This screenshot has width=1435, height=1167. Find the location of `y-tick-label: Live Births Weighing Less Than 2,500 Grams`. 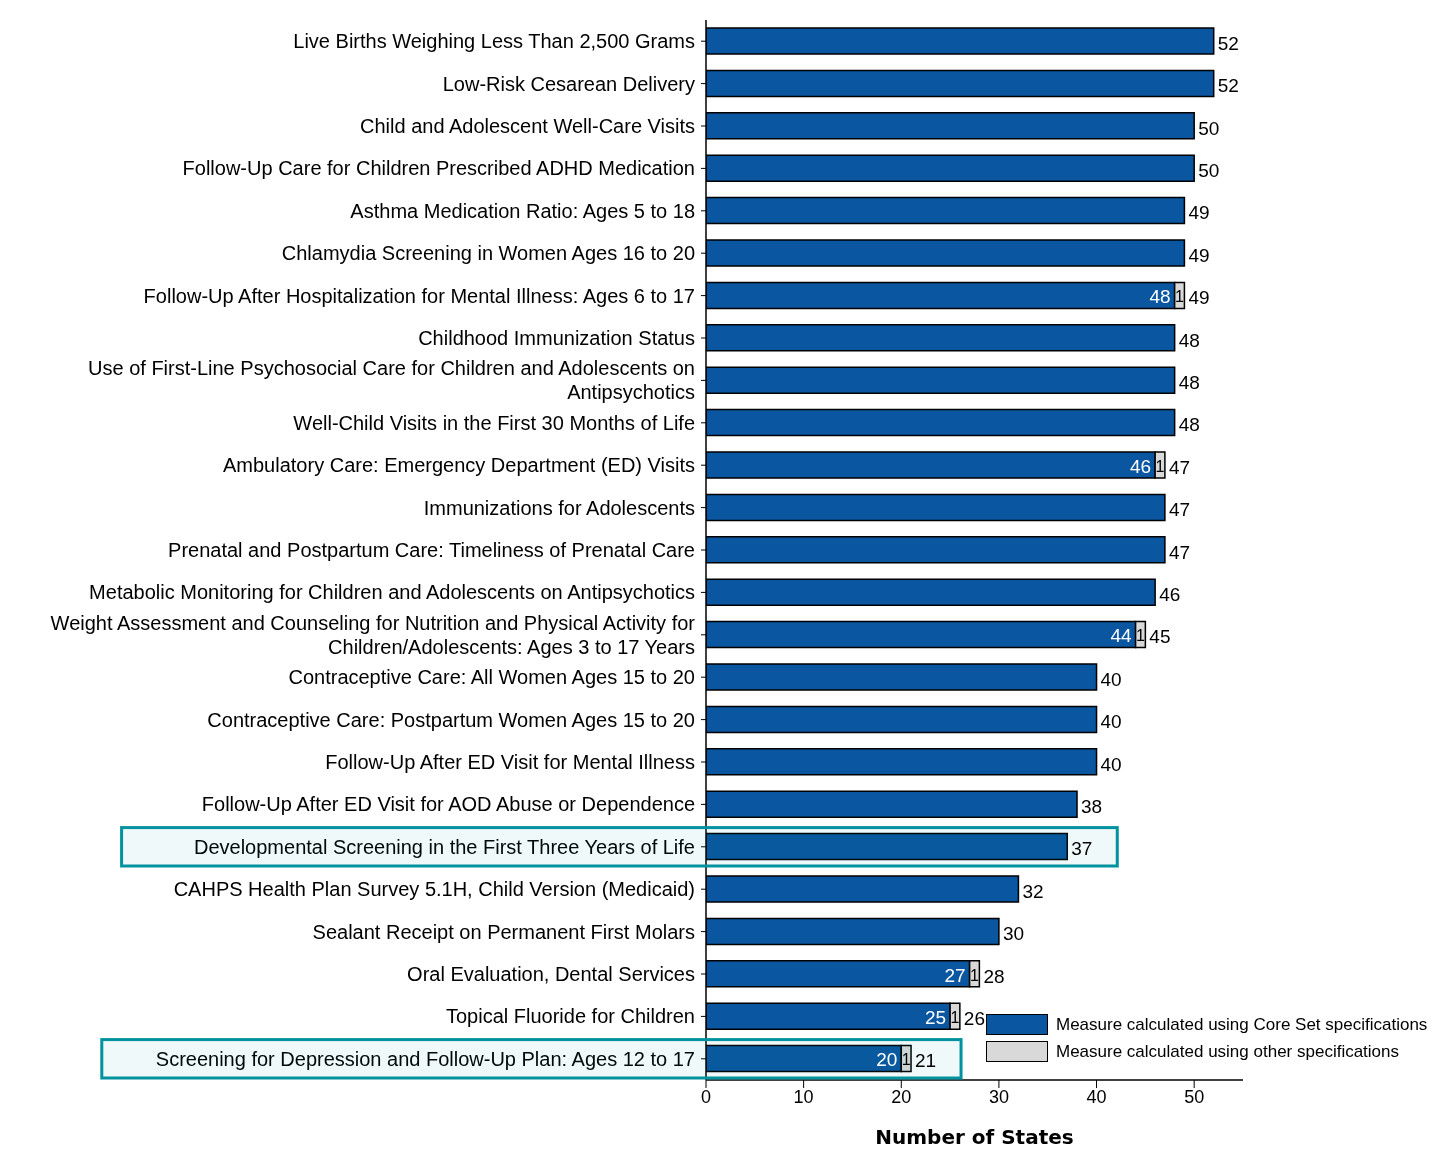

y-tick-label: Live Births Weighing Less Than 2,500 Grams is located at coordinates (494, 41).